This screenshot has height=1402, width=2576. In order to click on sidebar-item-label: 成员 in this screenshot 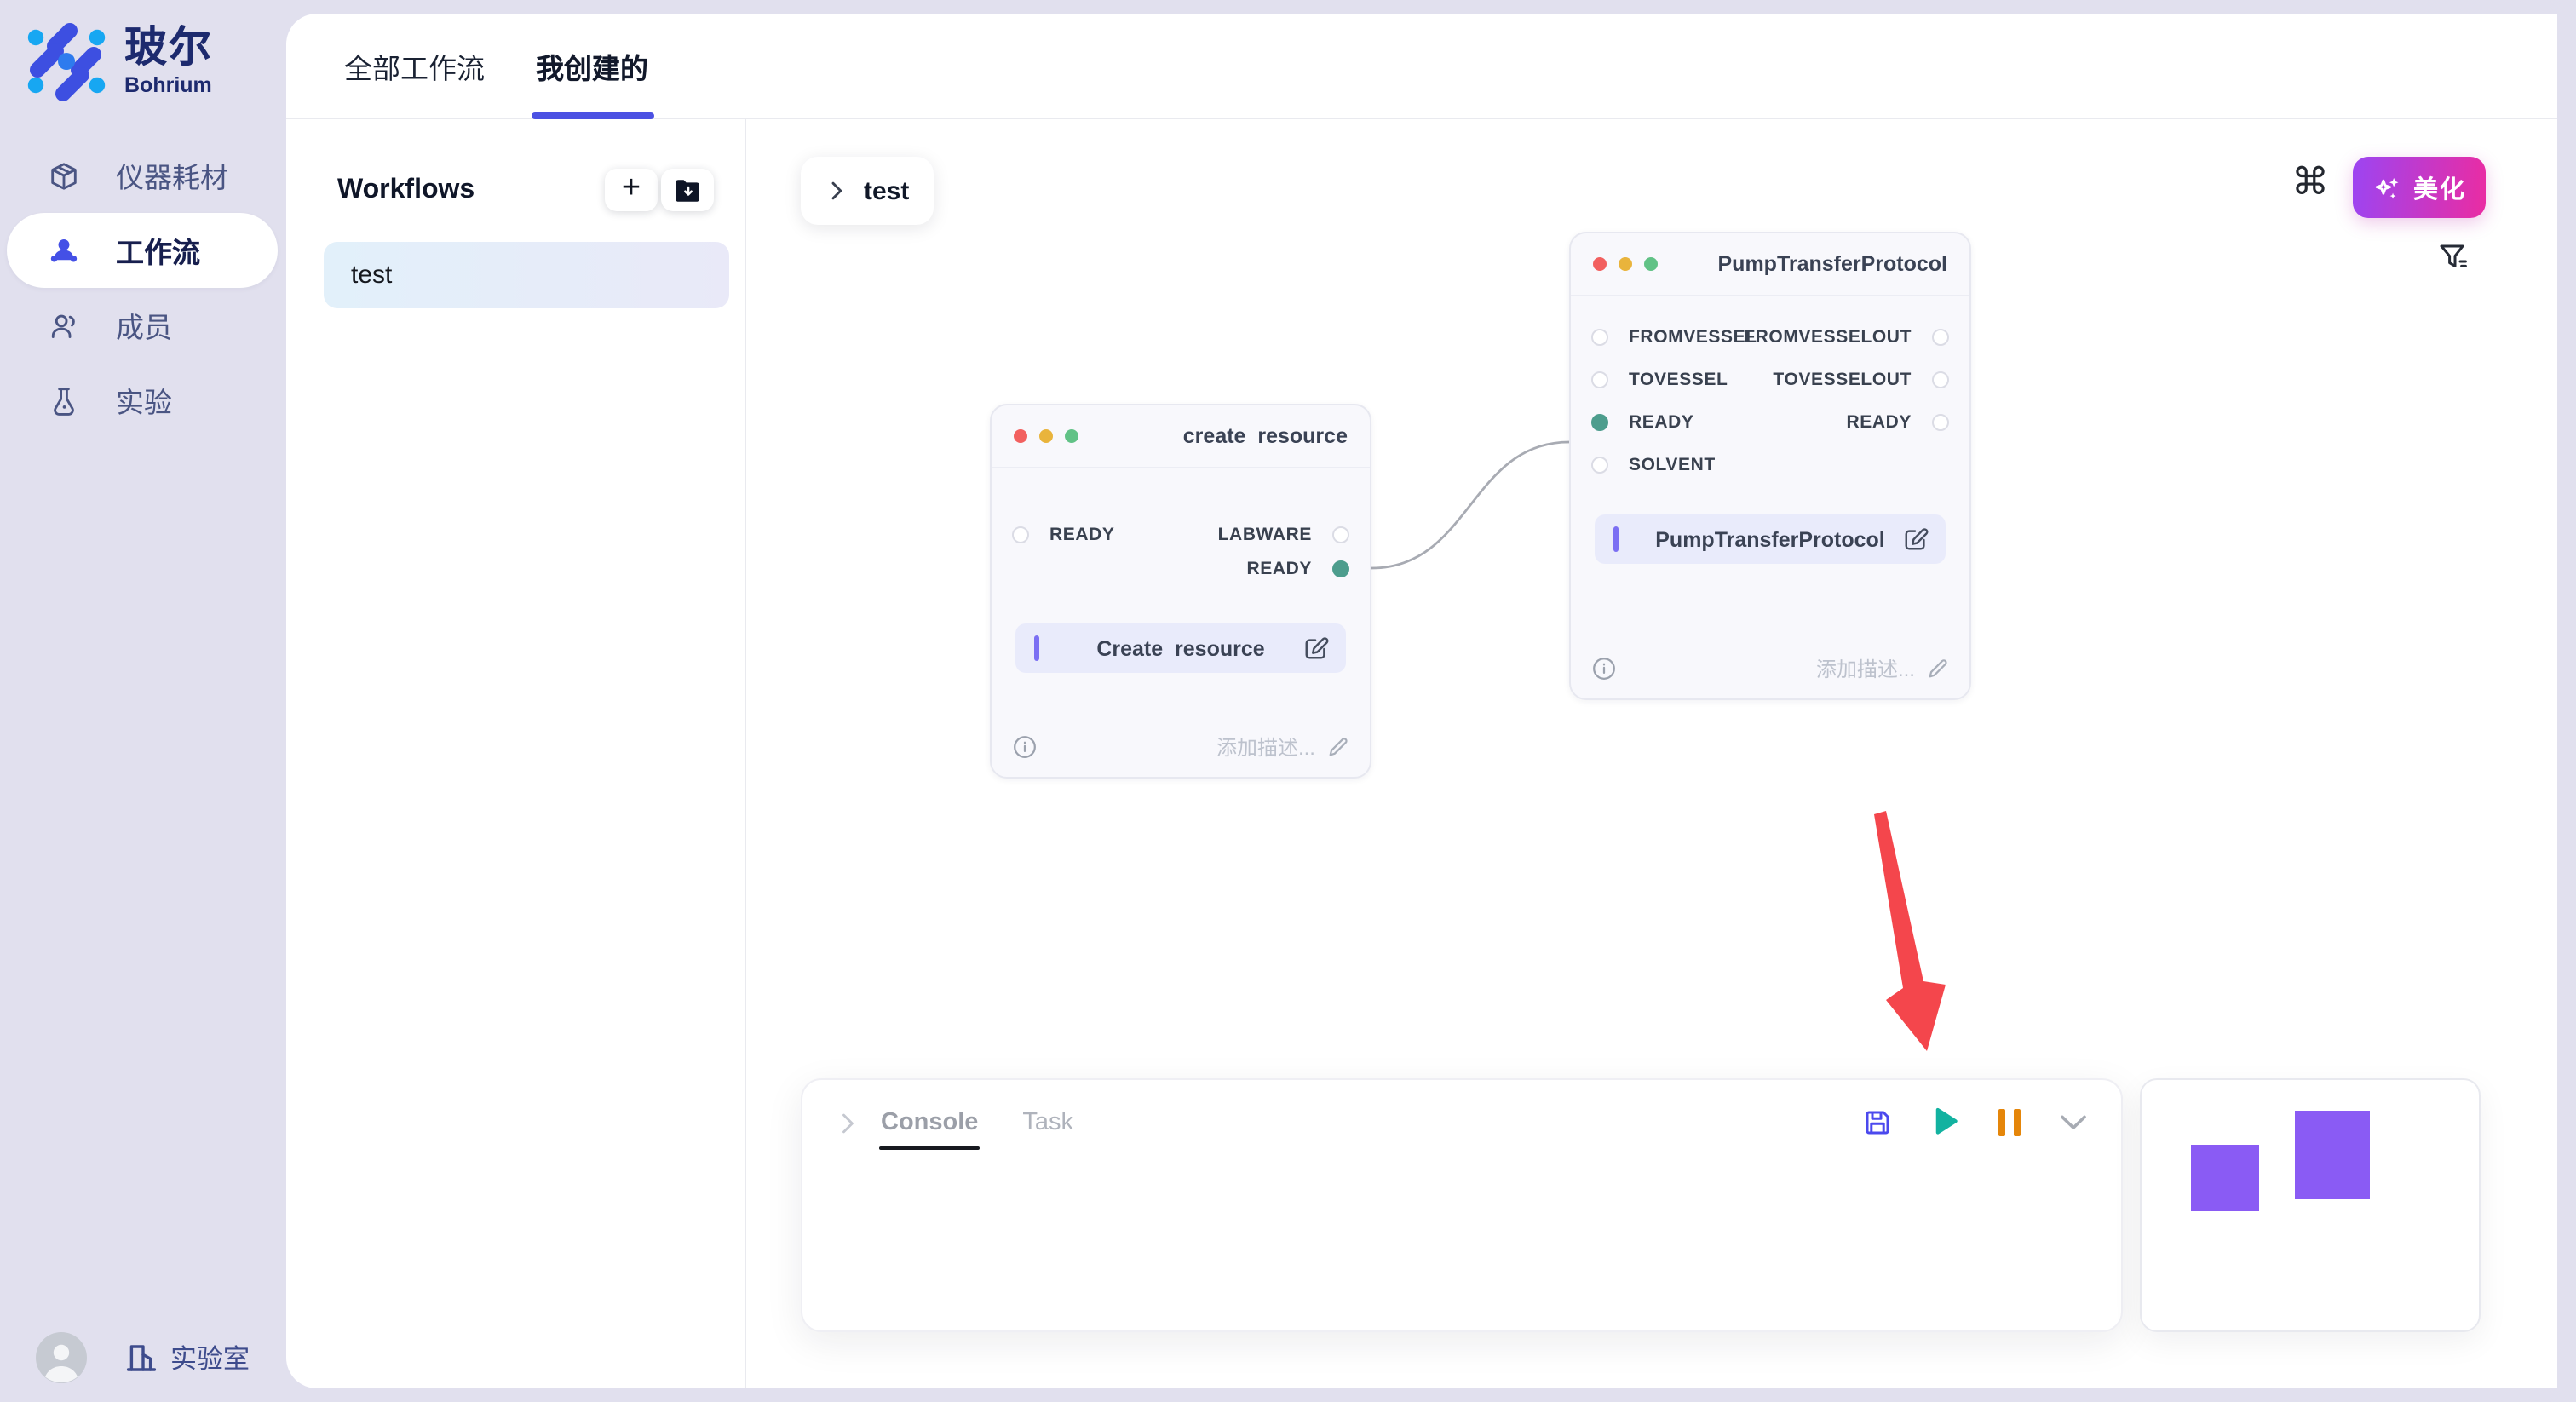, I will do `click(144, 328)`.